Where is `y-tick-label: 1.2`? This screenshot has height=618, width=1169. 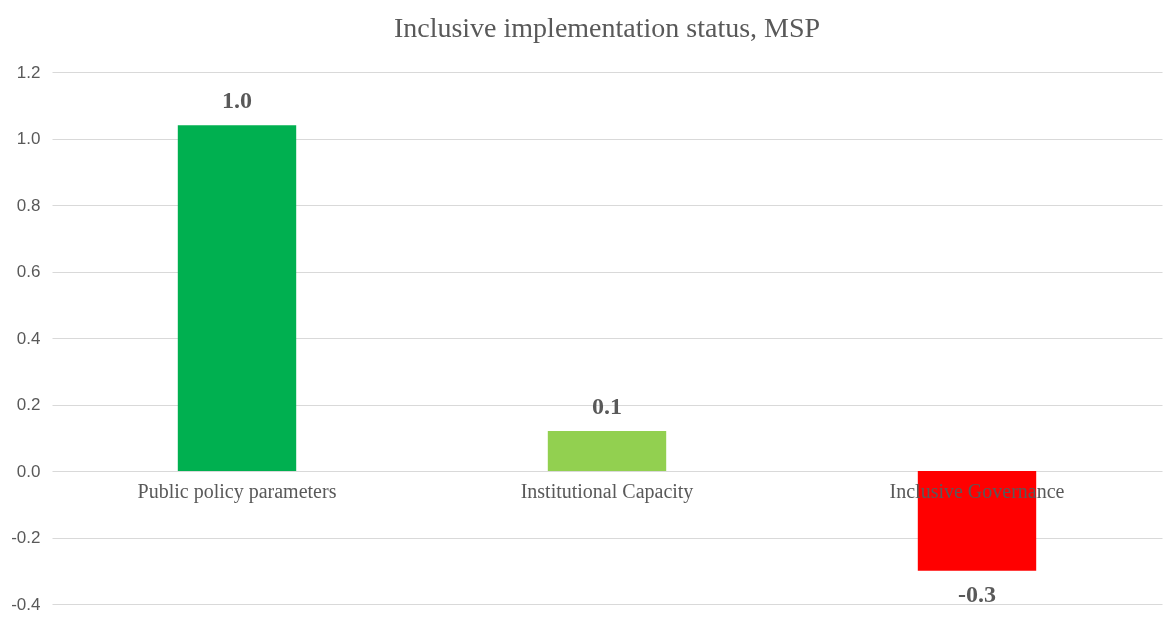
y-tick-label: 1.2 is located at coordinates (28, 72).